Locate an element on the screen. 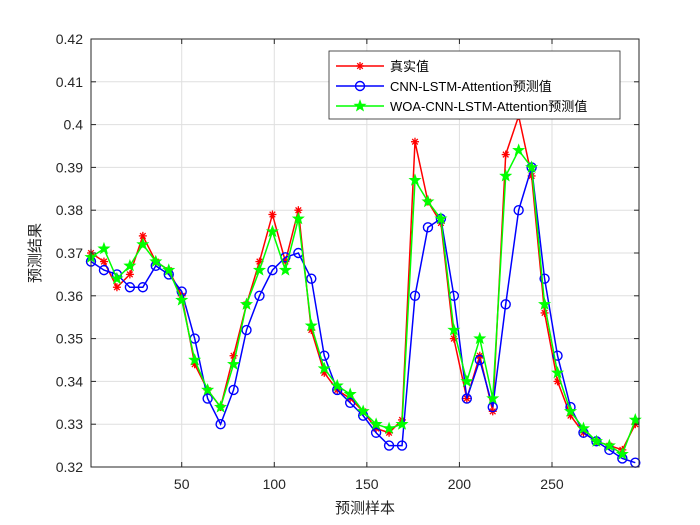 The width and height of the screenshot is (700, 525). wechat-icon is located at coordinates (575, 494).